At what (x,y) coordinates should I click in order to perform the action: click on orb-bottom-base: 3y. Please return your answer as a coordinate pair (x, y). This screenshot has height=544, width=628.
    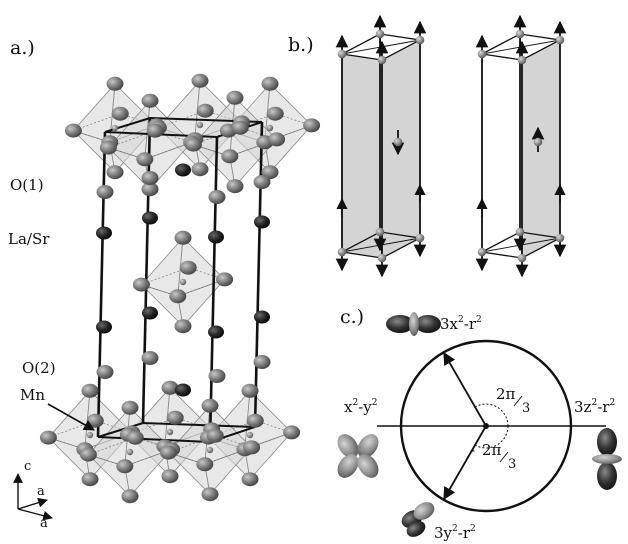
    Looking at the image, I should click on (443, 533).